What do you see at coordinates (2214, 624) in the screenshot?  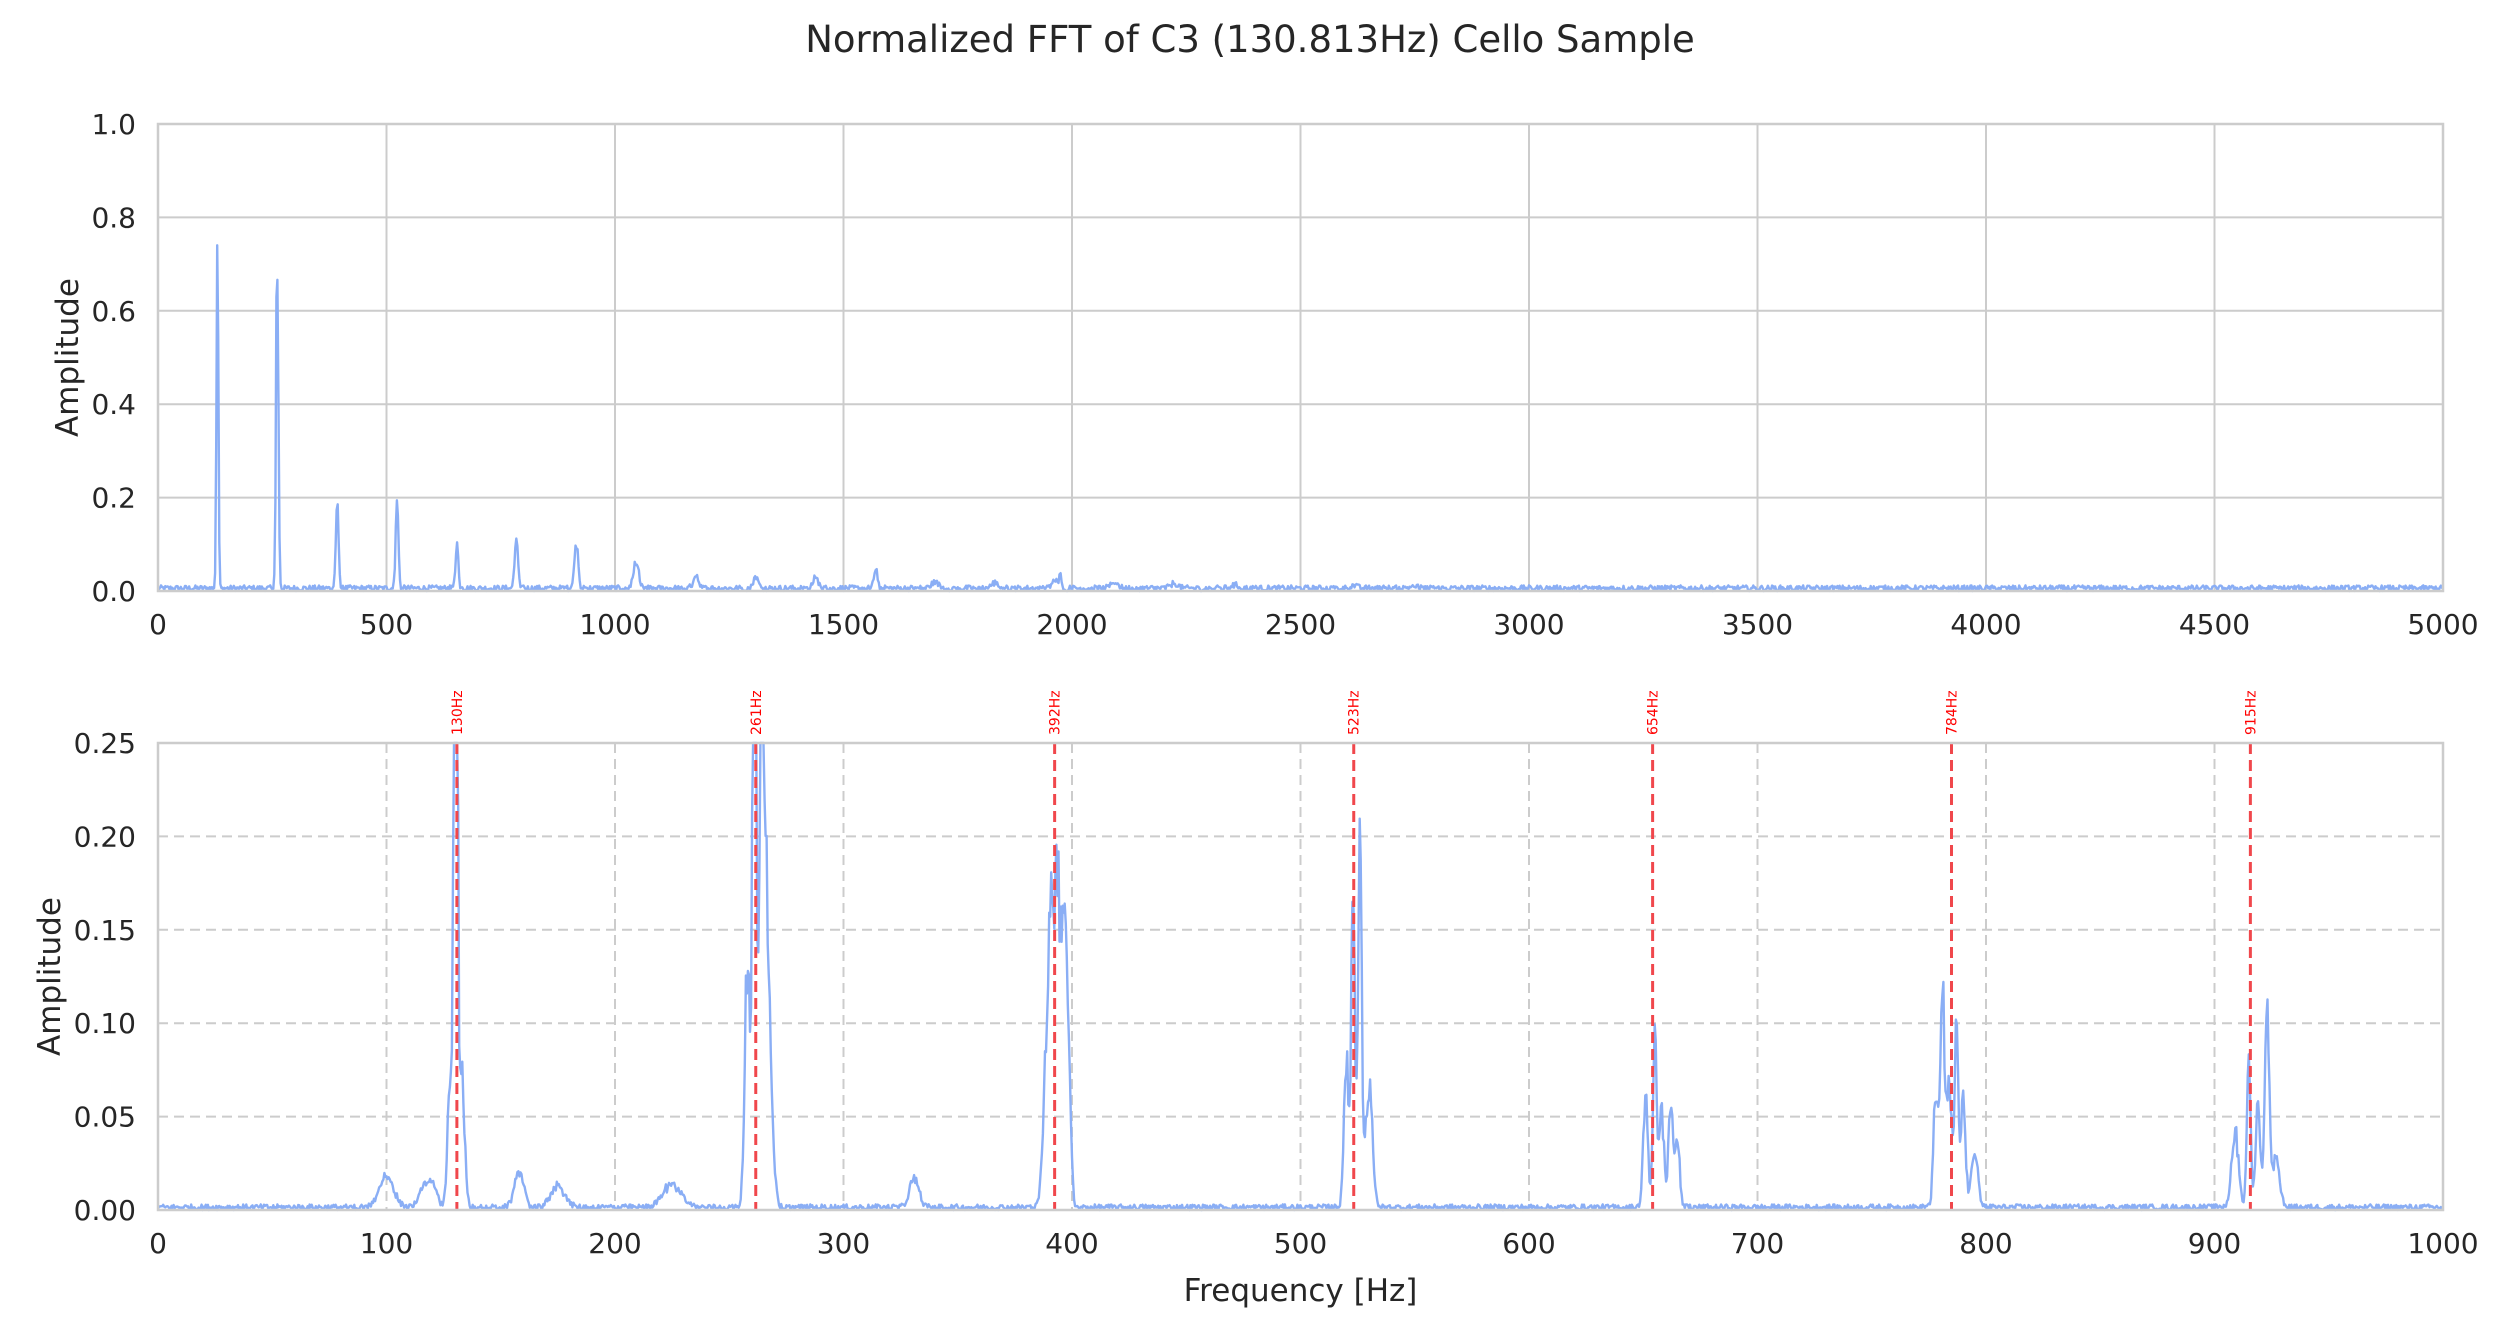 I see `x-tick-label: 4500` at bounding box center [2214, 624].